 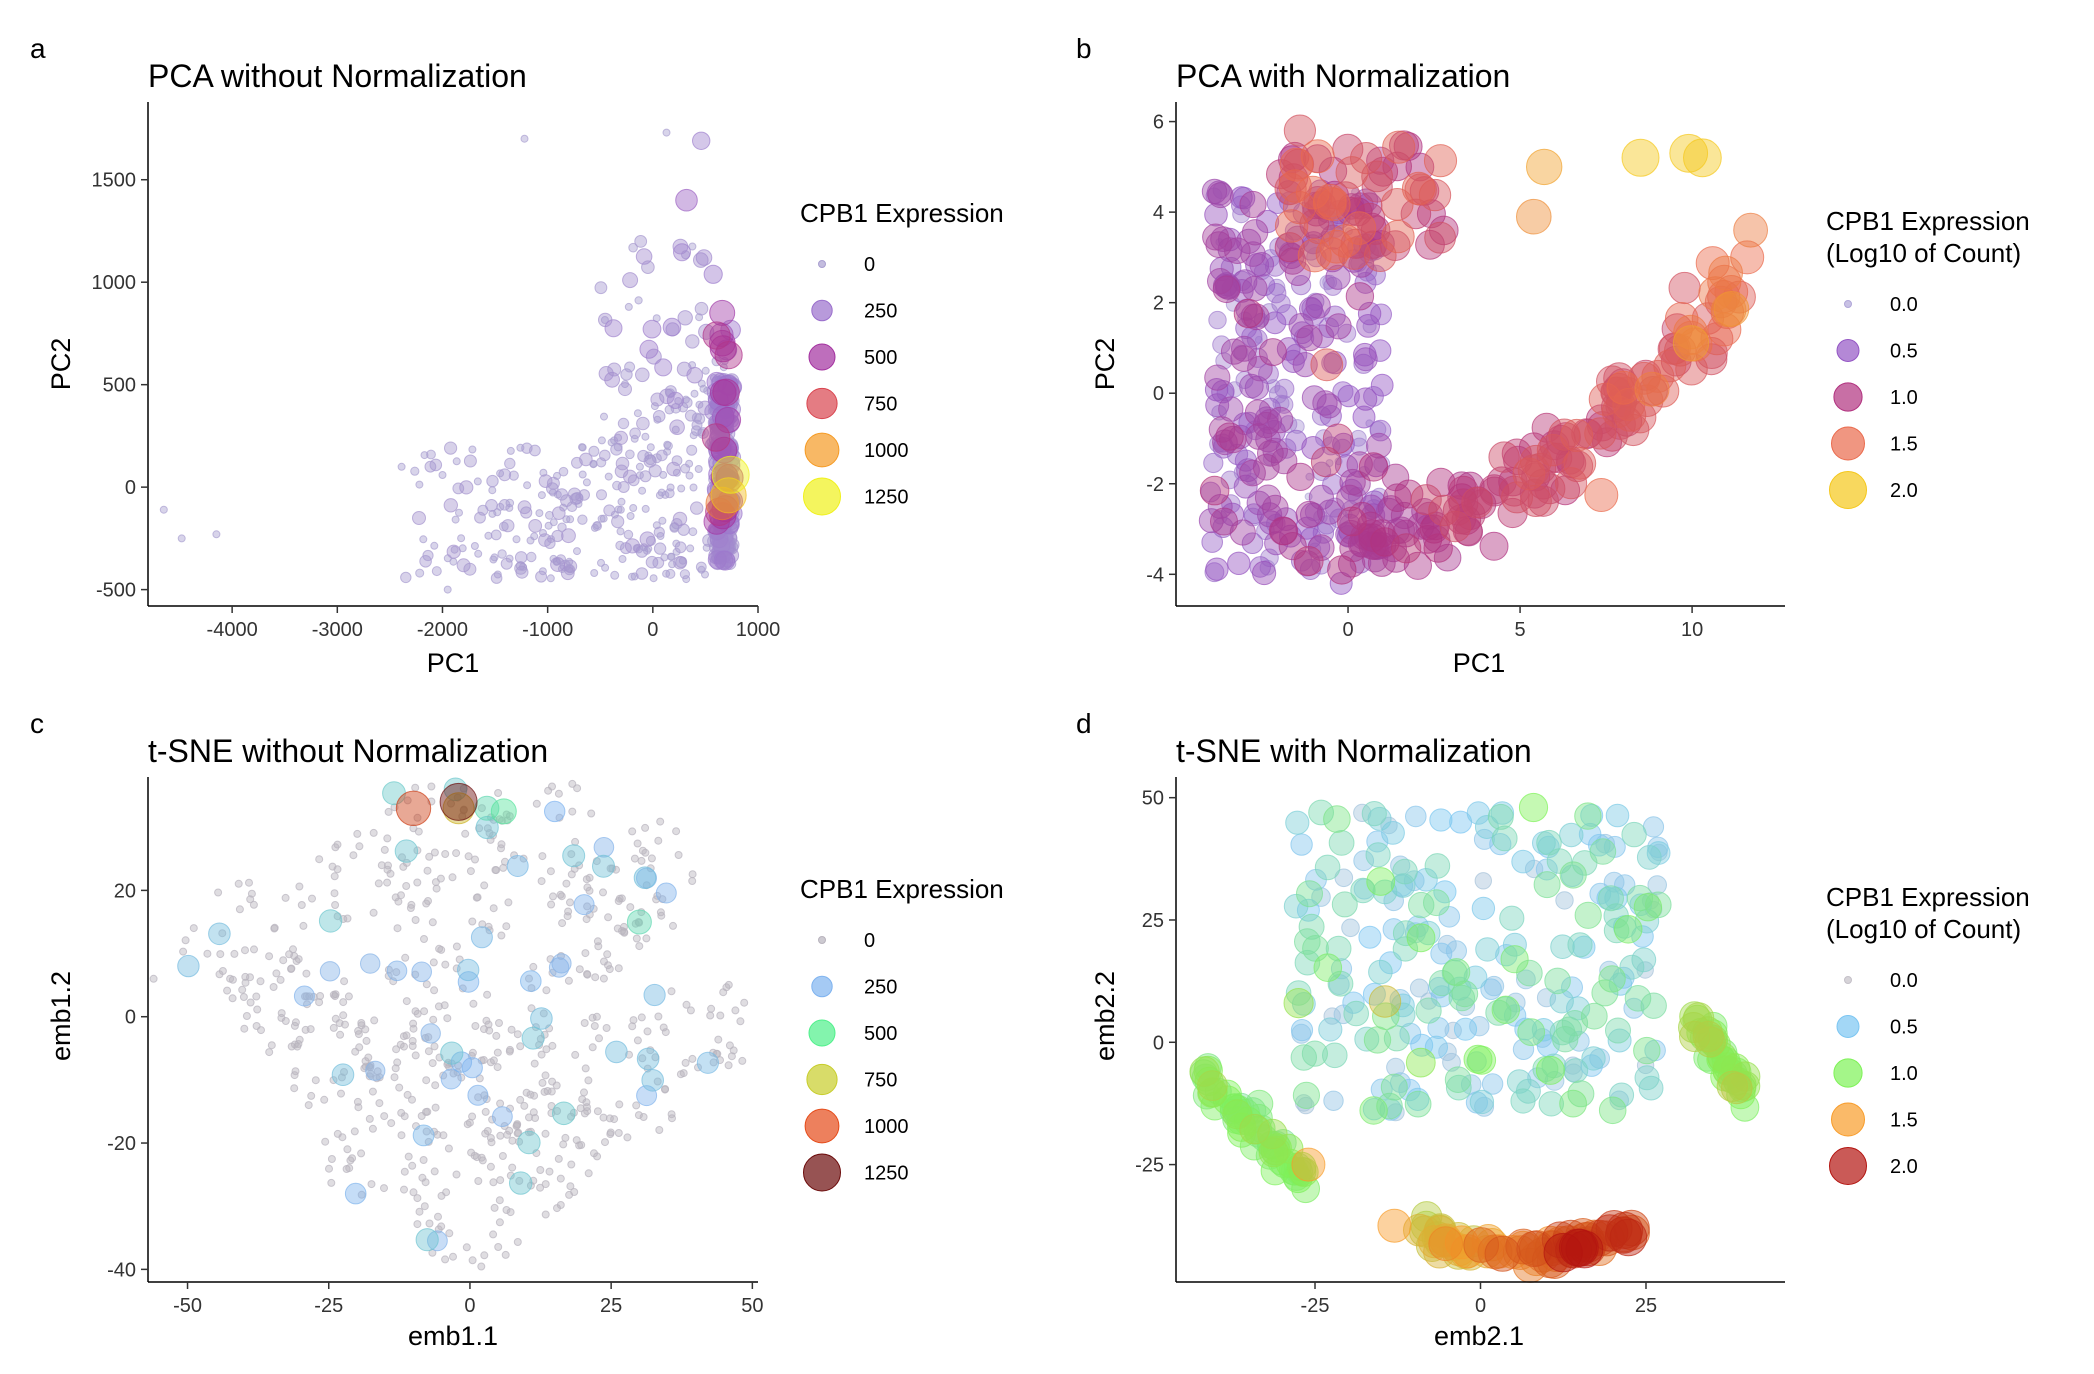 I want to click on legend-label: 0.0, so click(x=1904, y=305).